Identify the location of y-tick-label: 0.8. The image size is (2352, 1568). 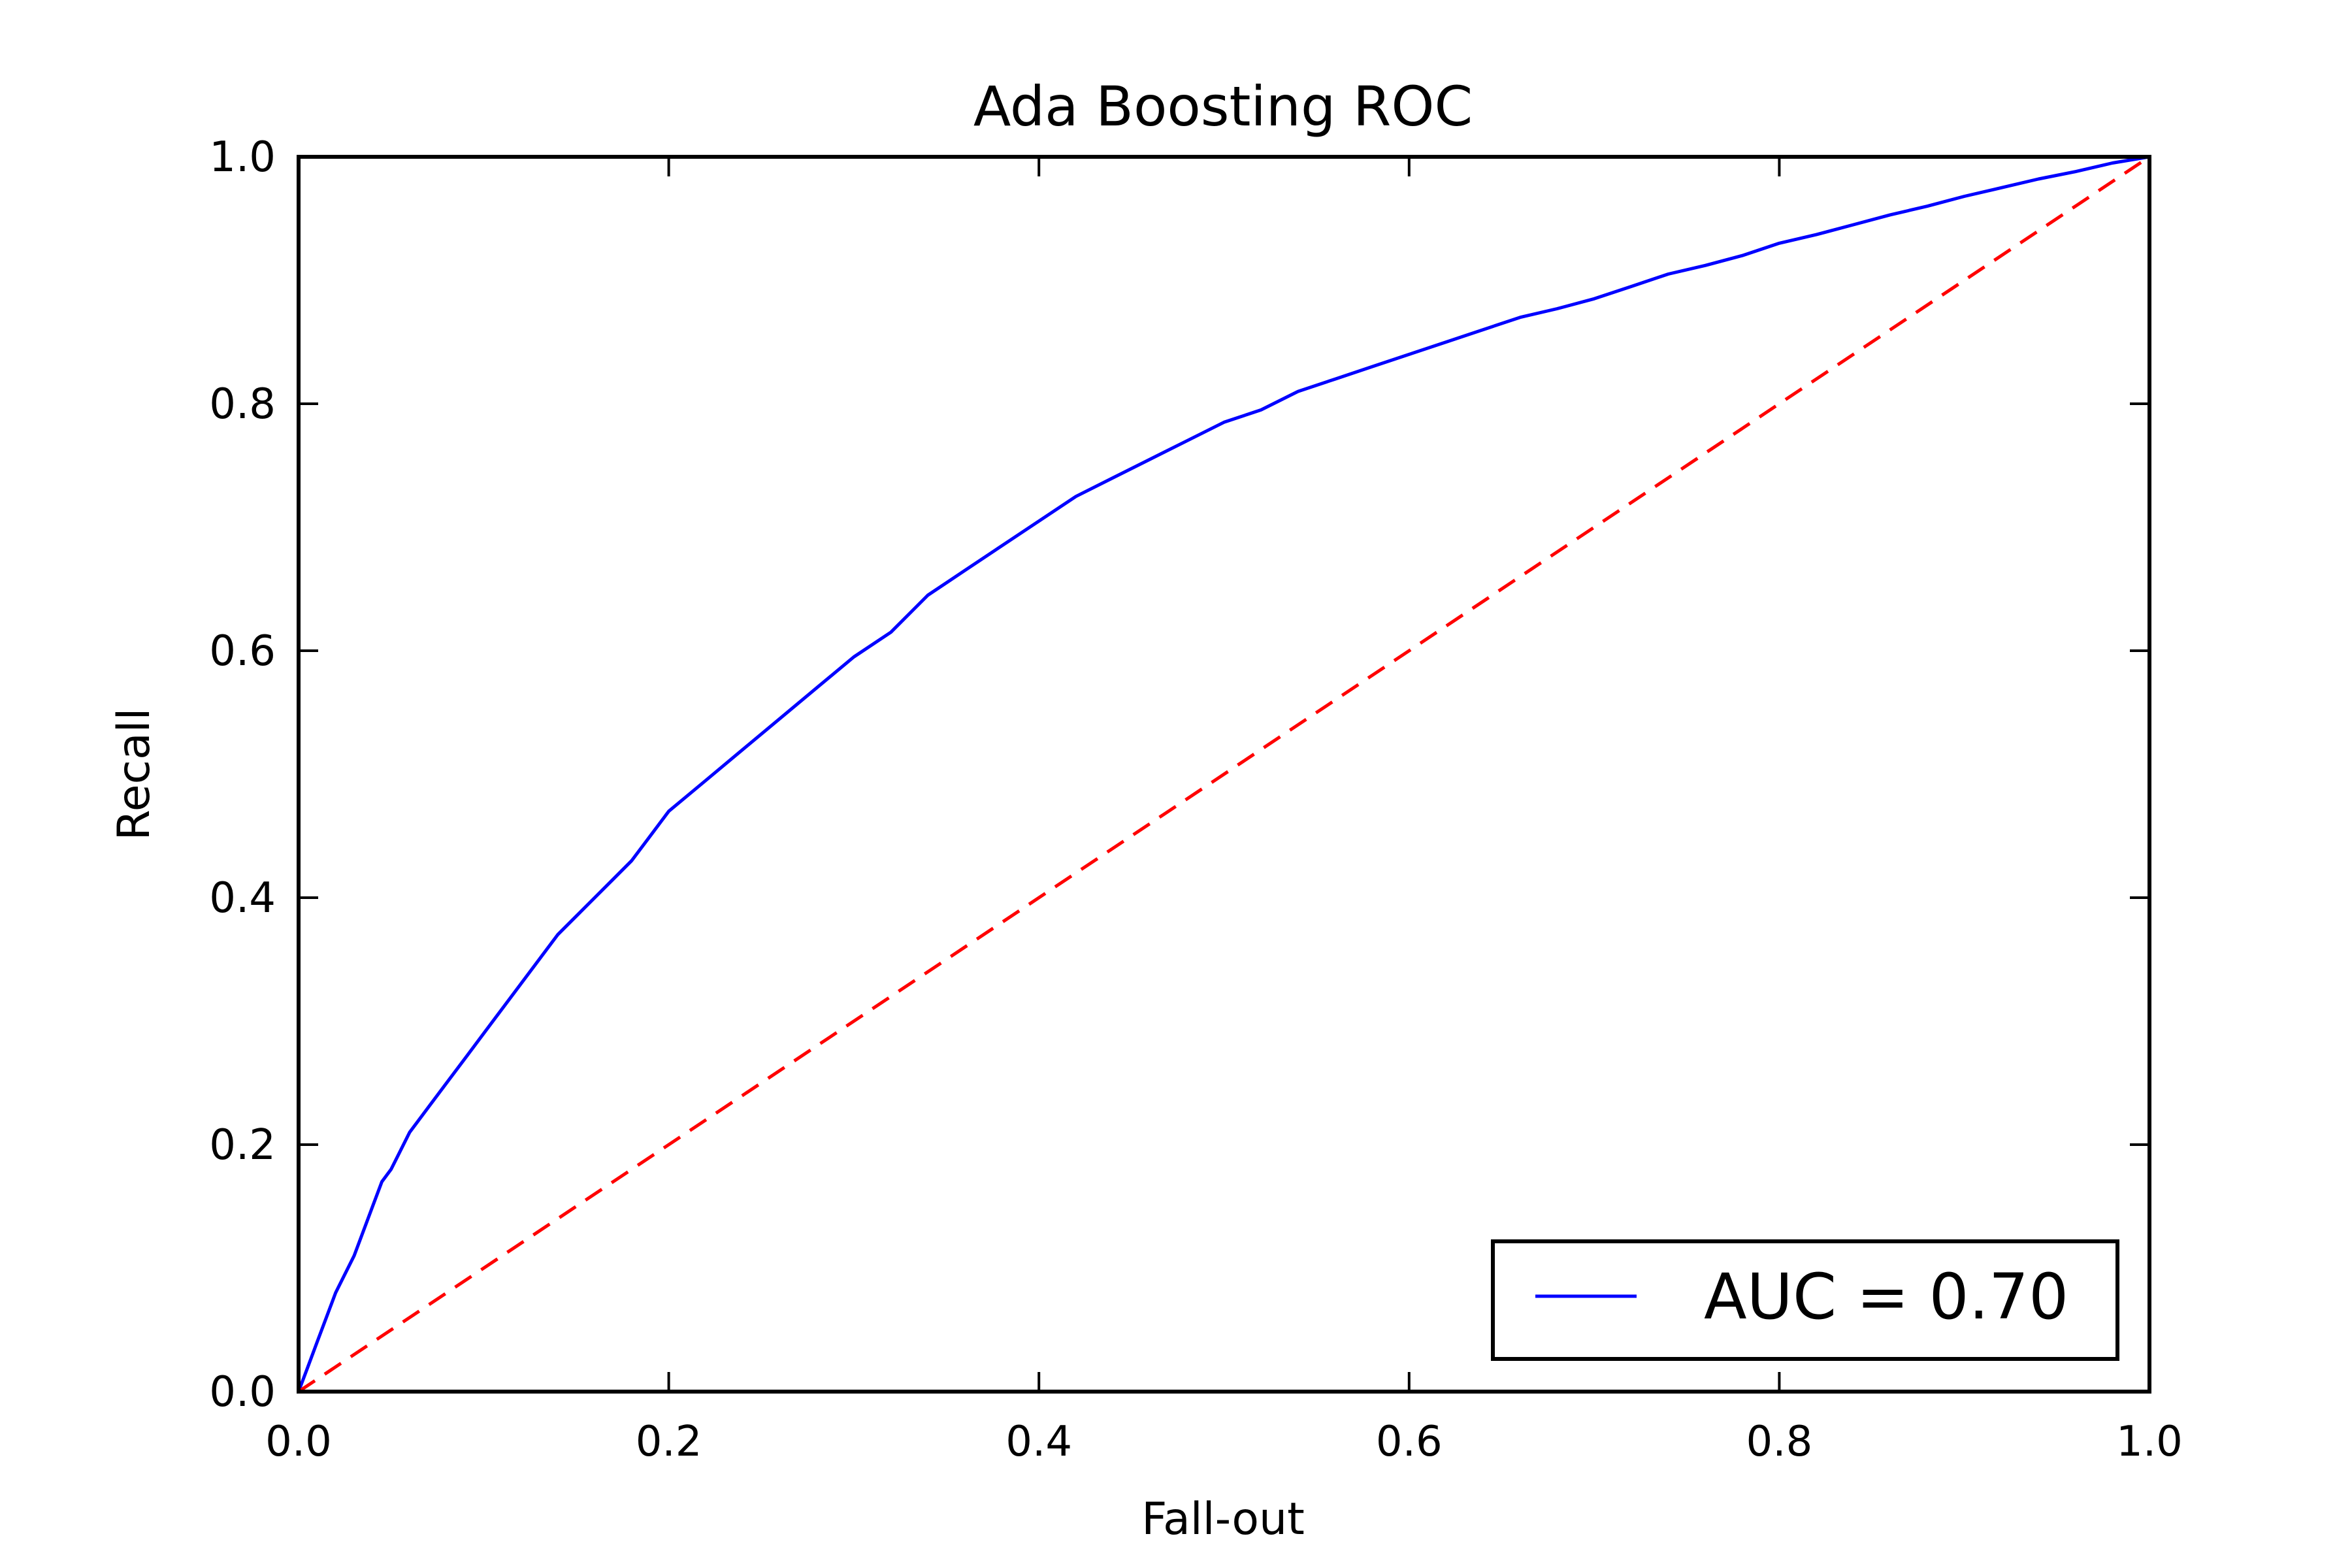
(242, 404).